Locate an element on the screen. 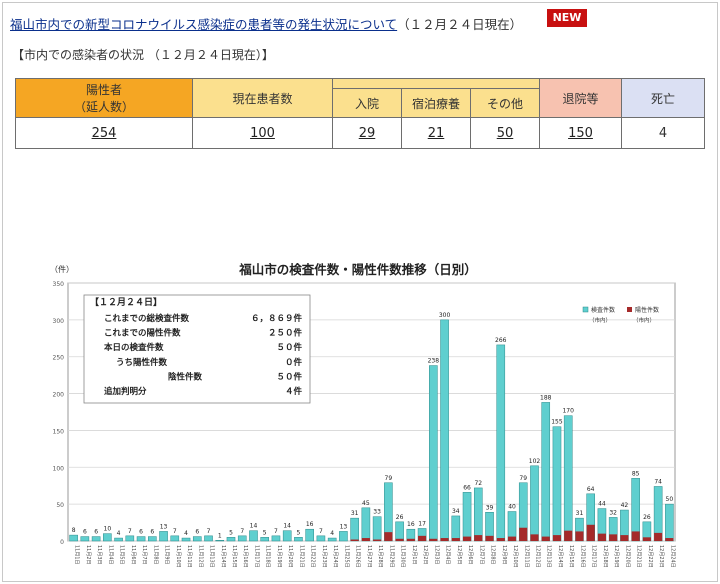 This screenshot has width=720, height=584. headline-date: （１２月２４日現在） is located at coordinates (460, 24).